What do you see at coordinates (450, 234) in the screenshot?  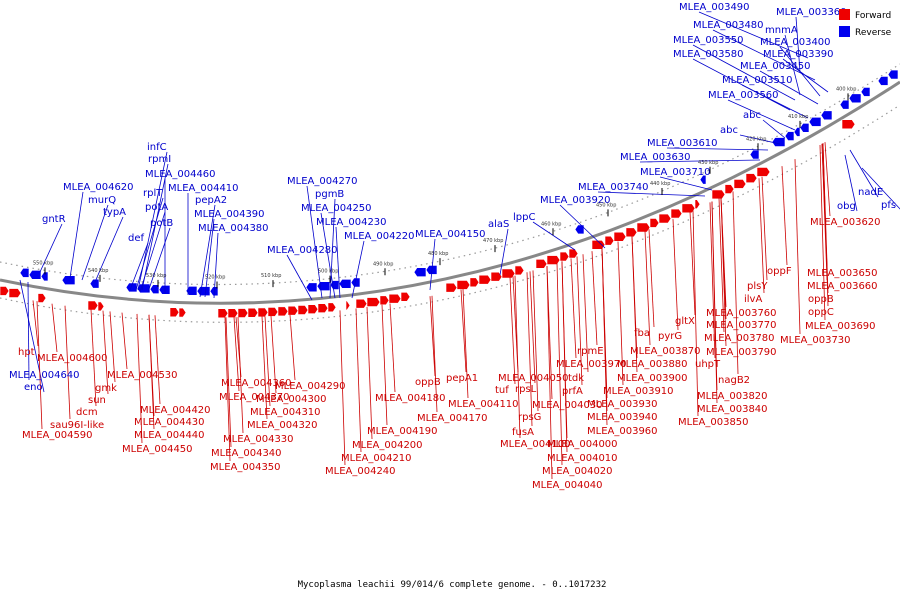 I see `reverse-gene-label: MLEA_004150` at bounding box center [450, 234].